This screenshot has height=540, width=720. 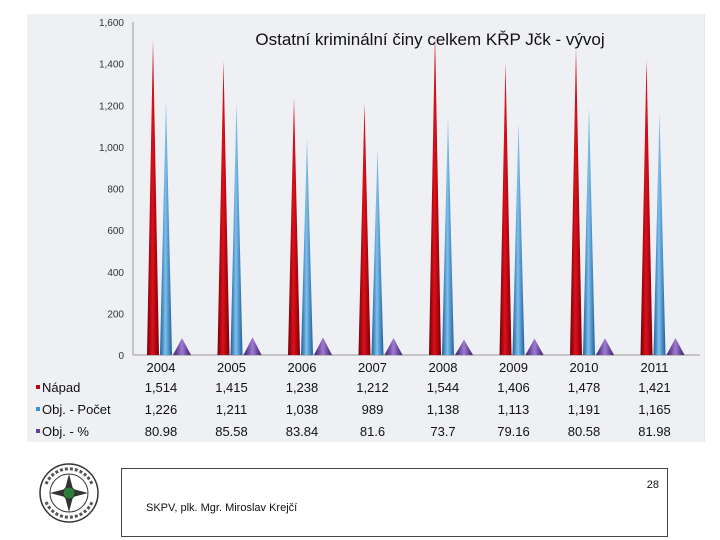 What do you see at coordinates (505, 208) in the screenshot?
I see `bar-n-pad-2009` at bounding box center [505, 208].